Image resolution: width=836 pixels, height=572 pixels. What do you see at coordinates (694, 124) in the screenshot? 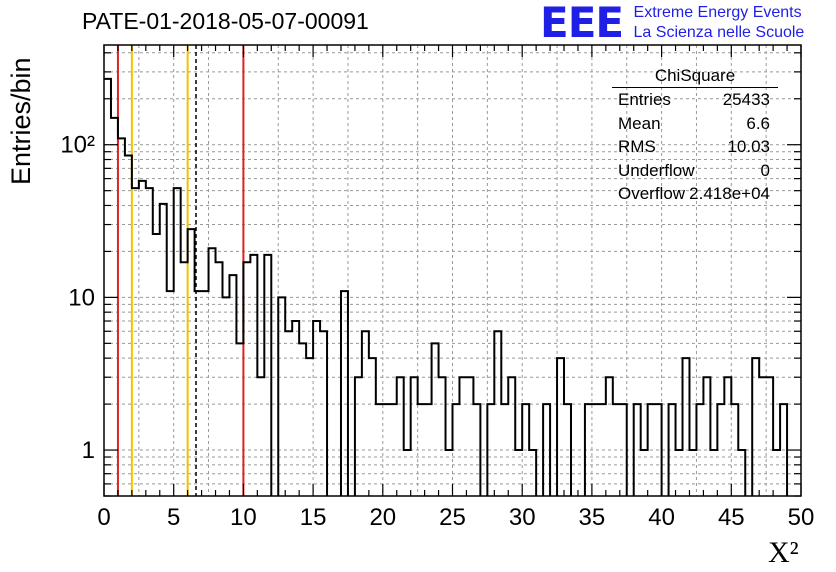
I see `stats-row: Mean 6.6` at bounding box center [694, 124].